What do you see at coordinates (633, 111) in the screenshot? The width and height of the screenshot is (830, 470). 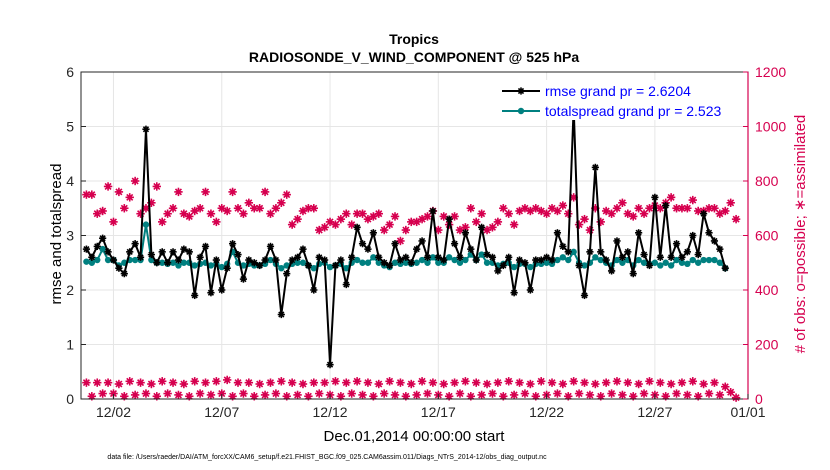 I see `legend-label: totalspread grand pr = 2.523` at bounding box center [633, 111].